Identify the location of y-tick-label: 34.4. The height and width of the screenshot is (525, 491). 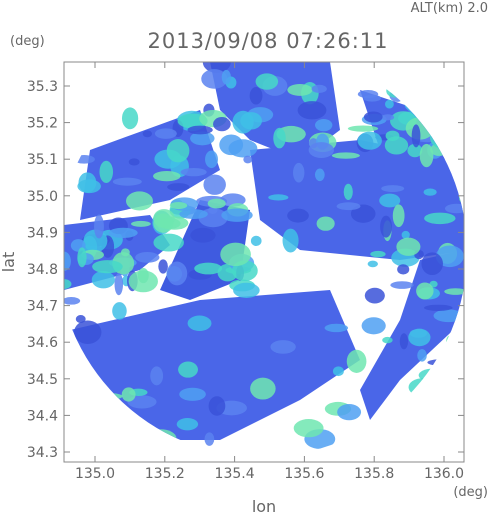
(42, 416).